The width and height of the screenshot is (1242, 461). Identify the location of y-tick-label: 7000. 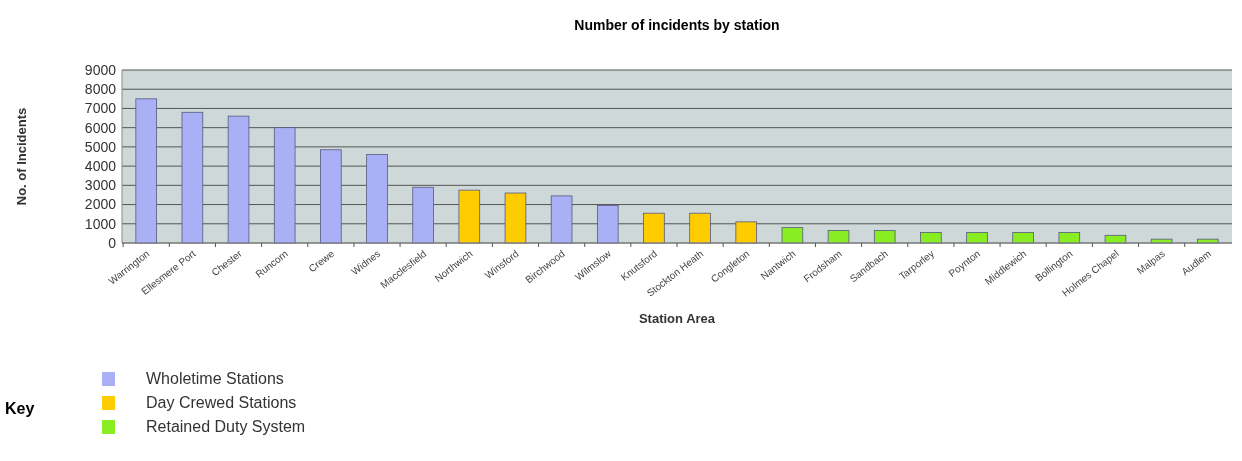
(100, 108).